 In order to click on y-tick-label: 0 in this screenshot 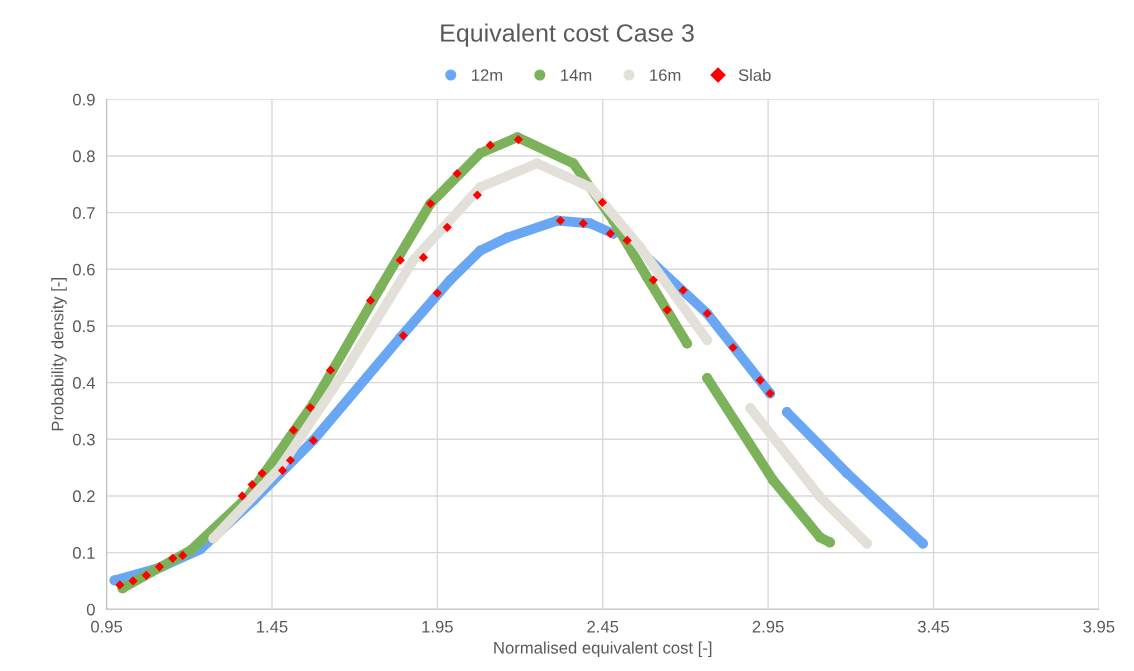, I will do `click(90, 609)`.